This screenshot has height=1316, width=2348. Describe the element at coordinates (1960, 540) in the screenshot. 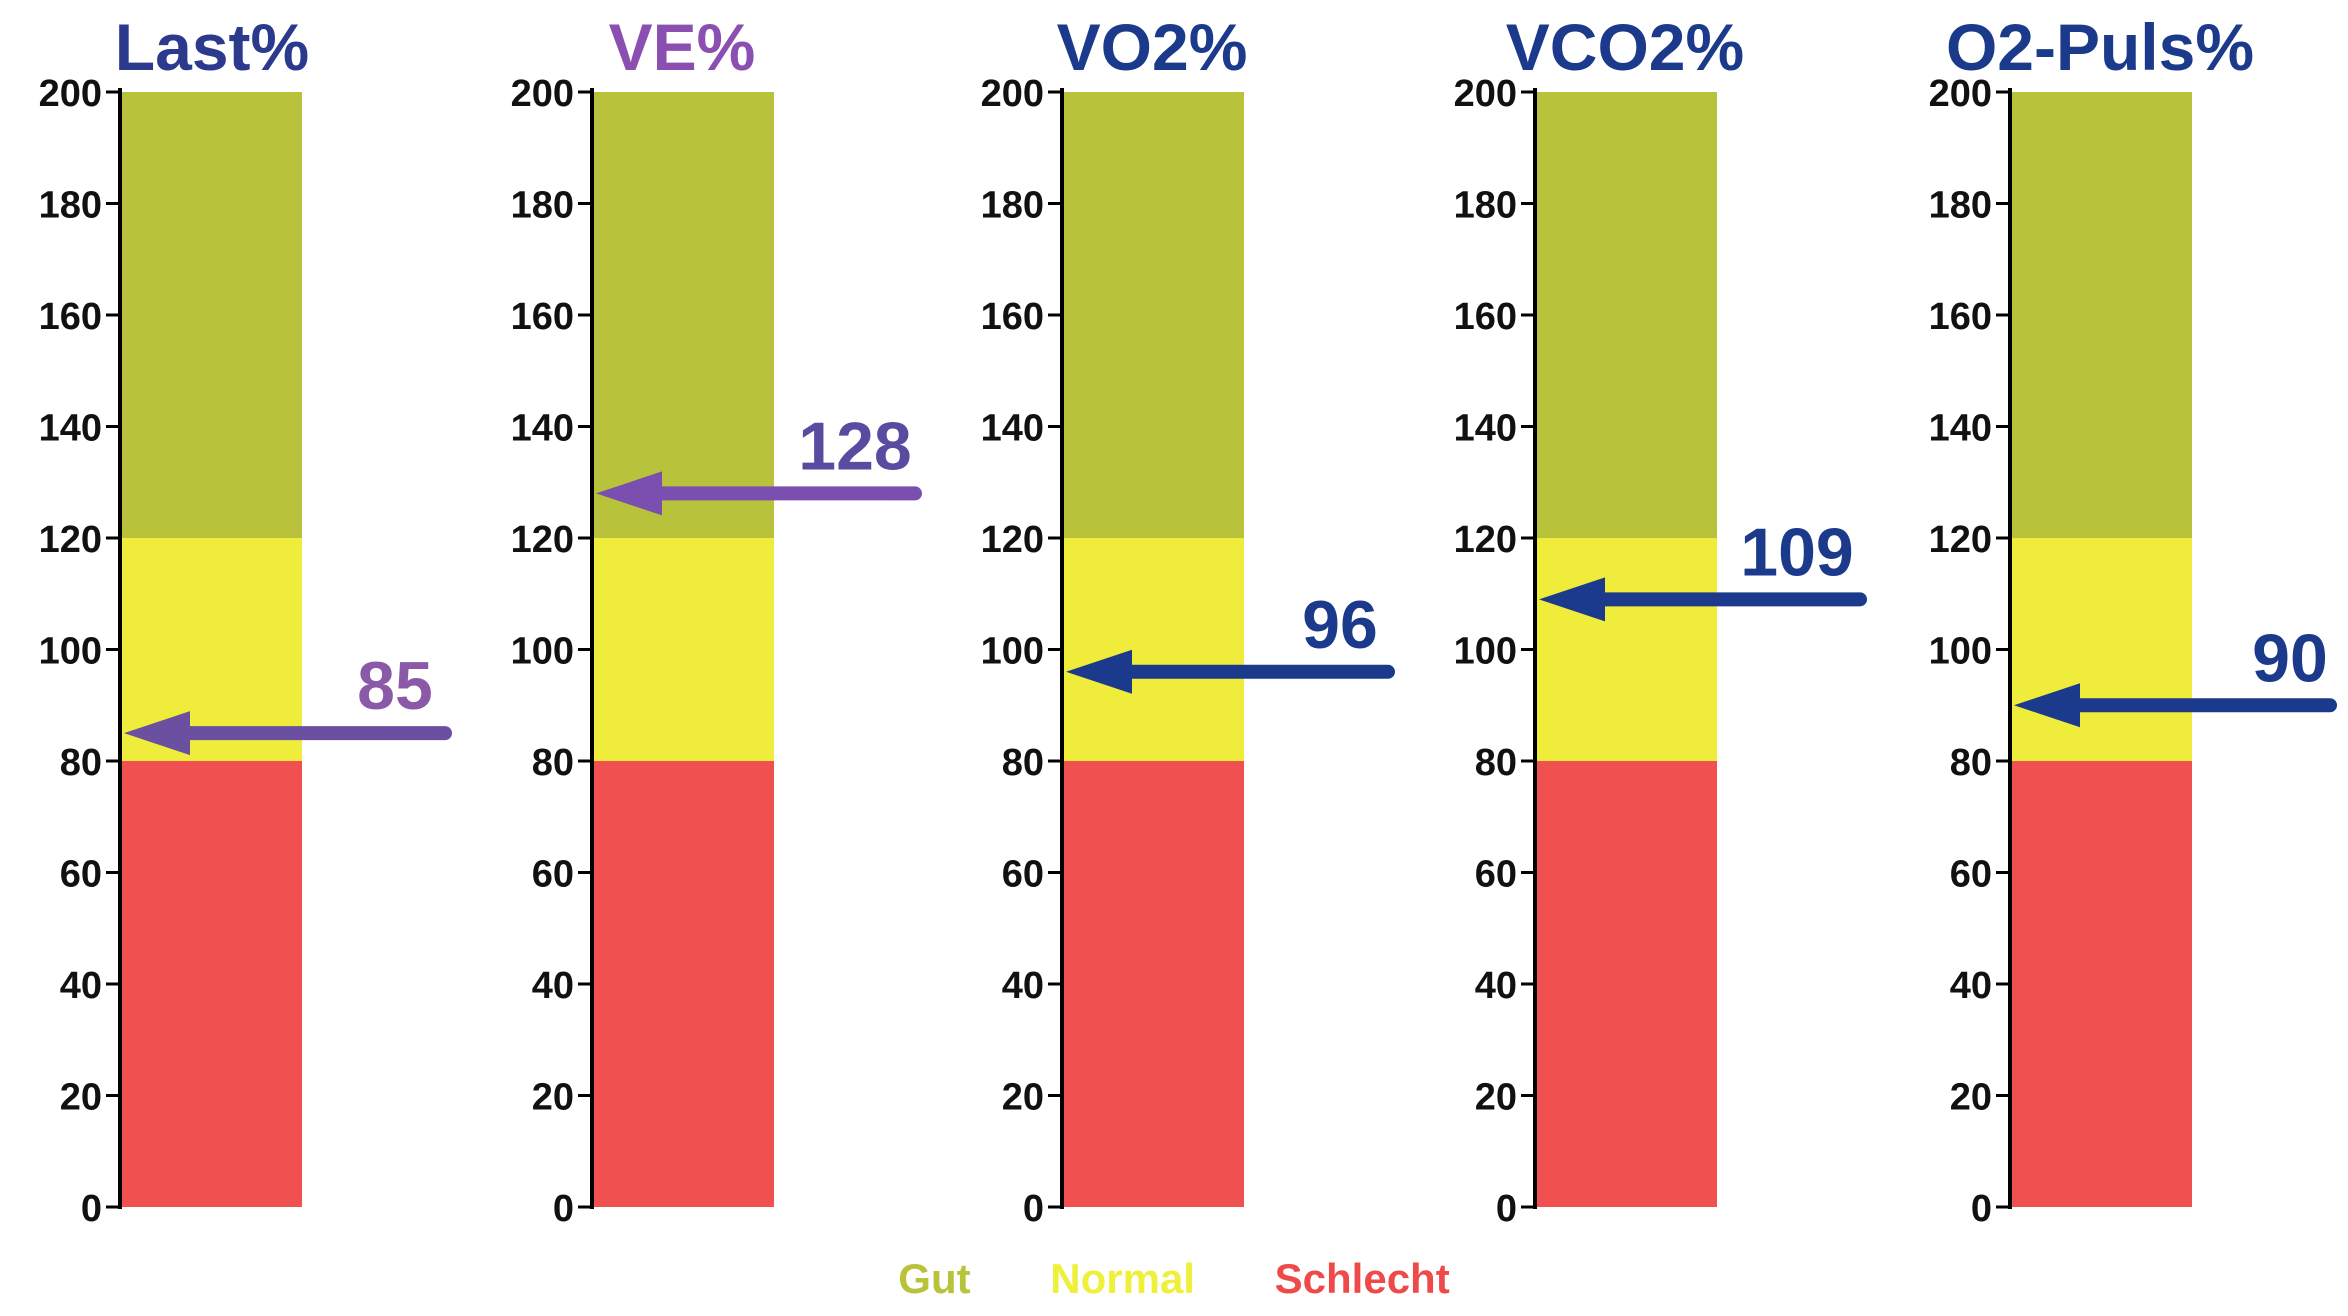

I see `tick-label-5-120: 120` at that location.